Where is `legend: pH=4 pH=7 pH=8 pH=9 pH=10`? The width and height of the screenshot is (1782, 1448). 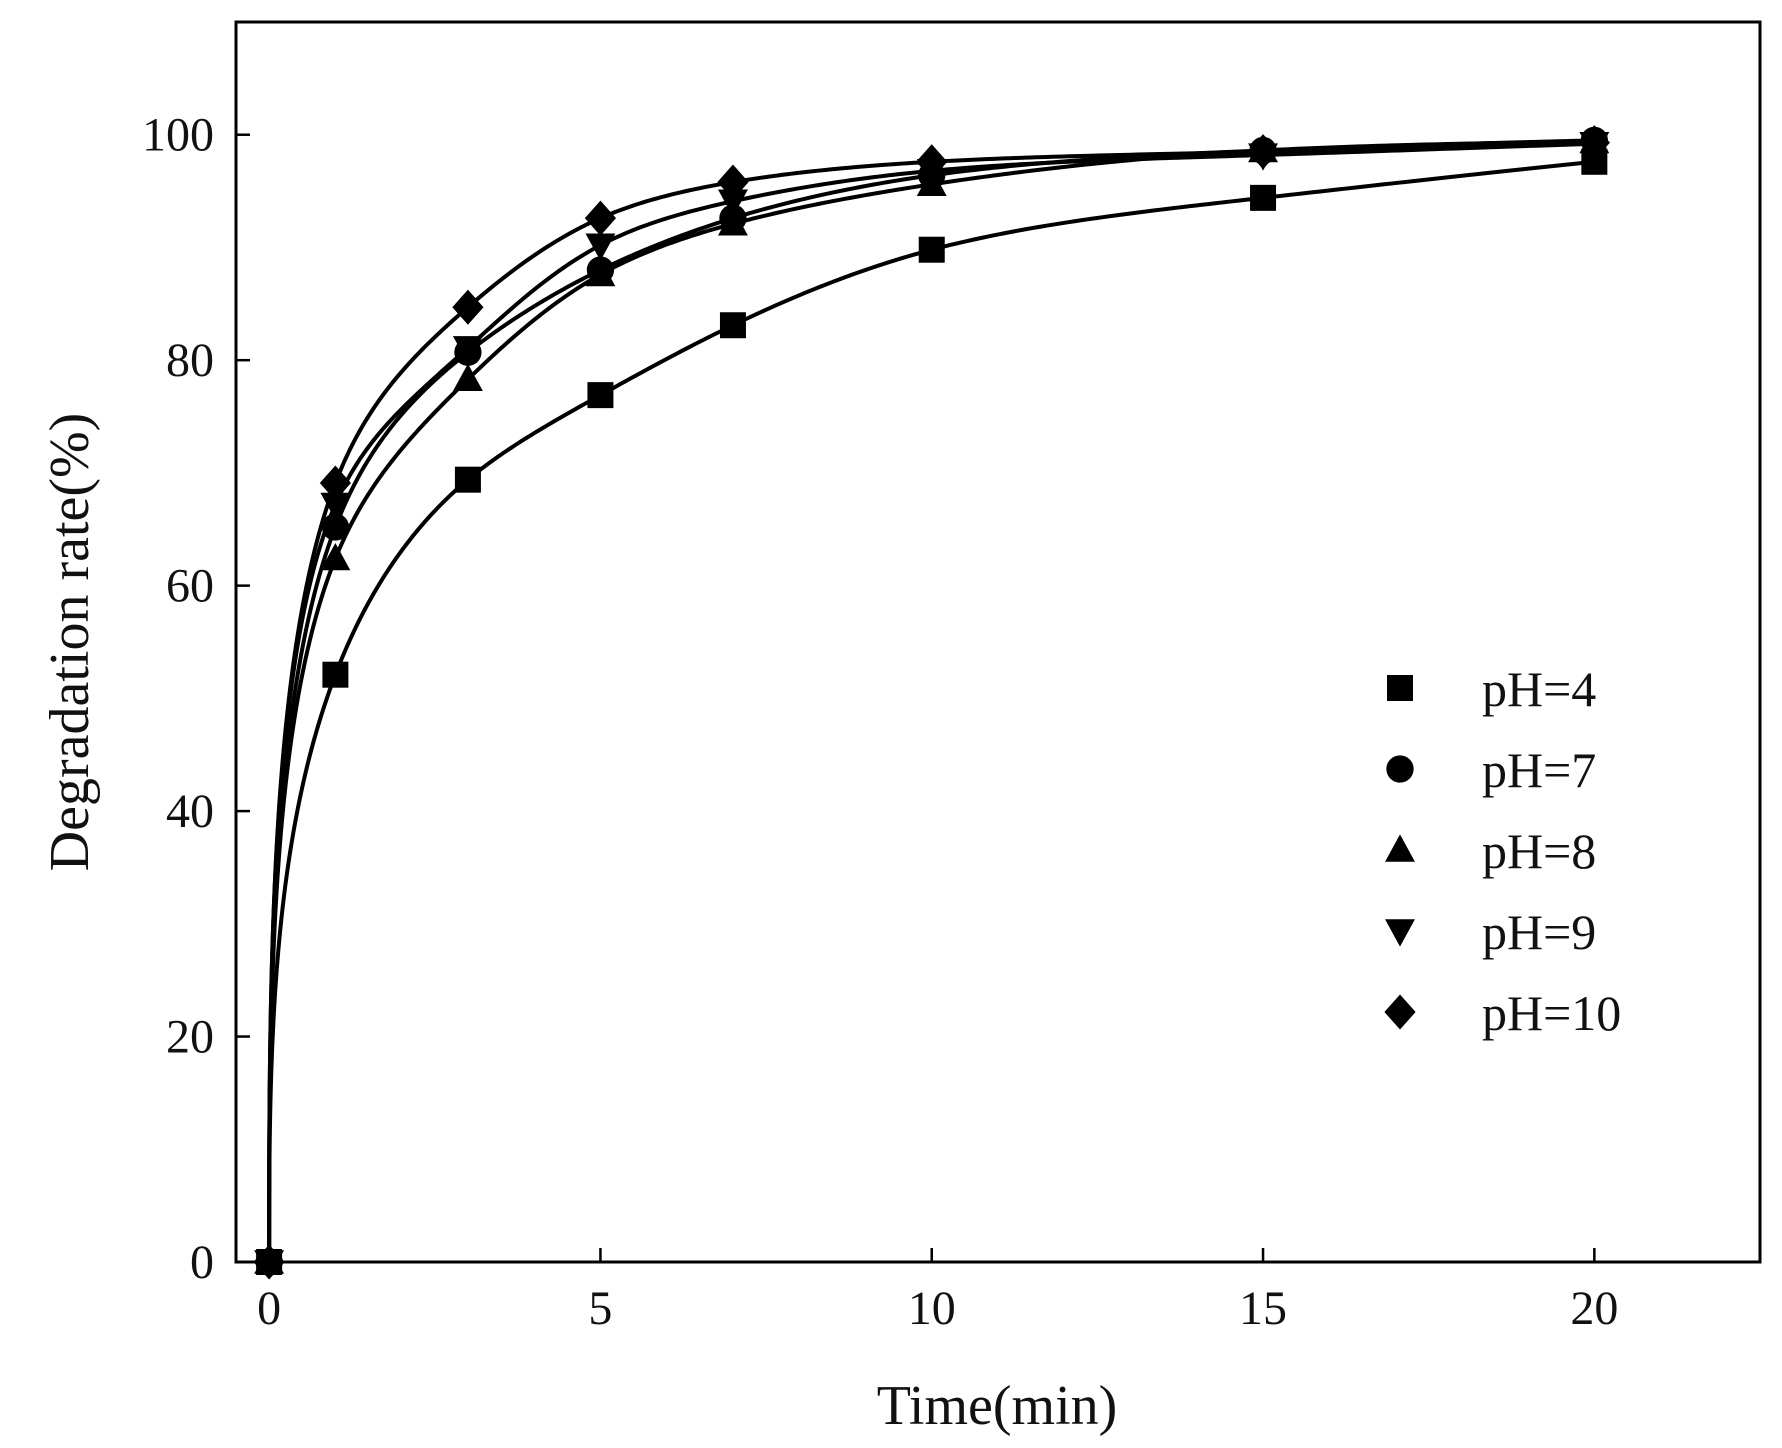
legend: pH=4 pH=7 pH=8 pH=9 pH=10 is located at coordinates (1502, 851).